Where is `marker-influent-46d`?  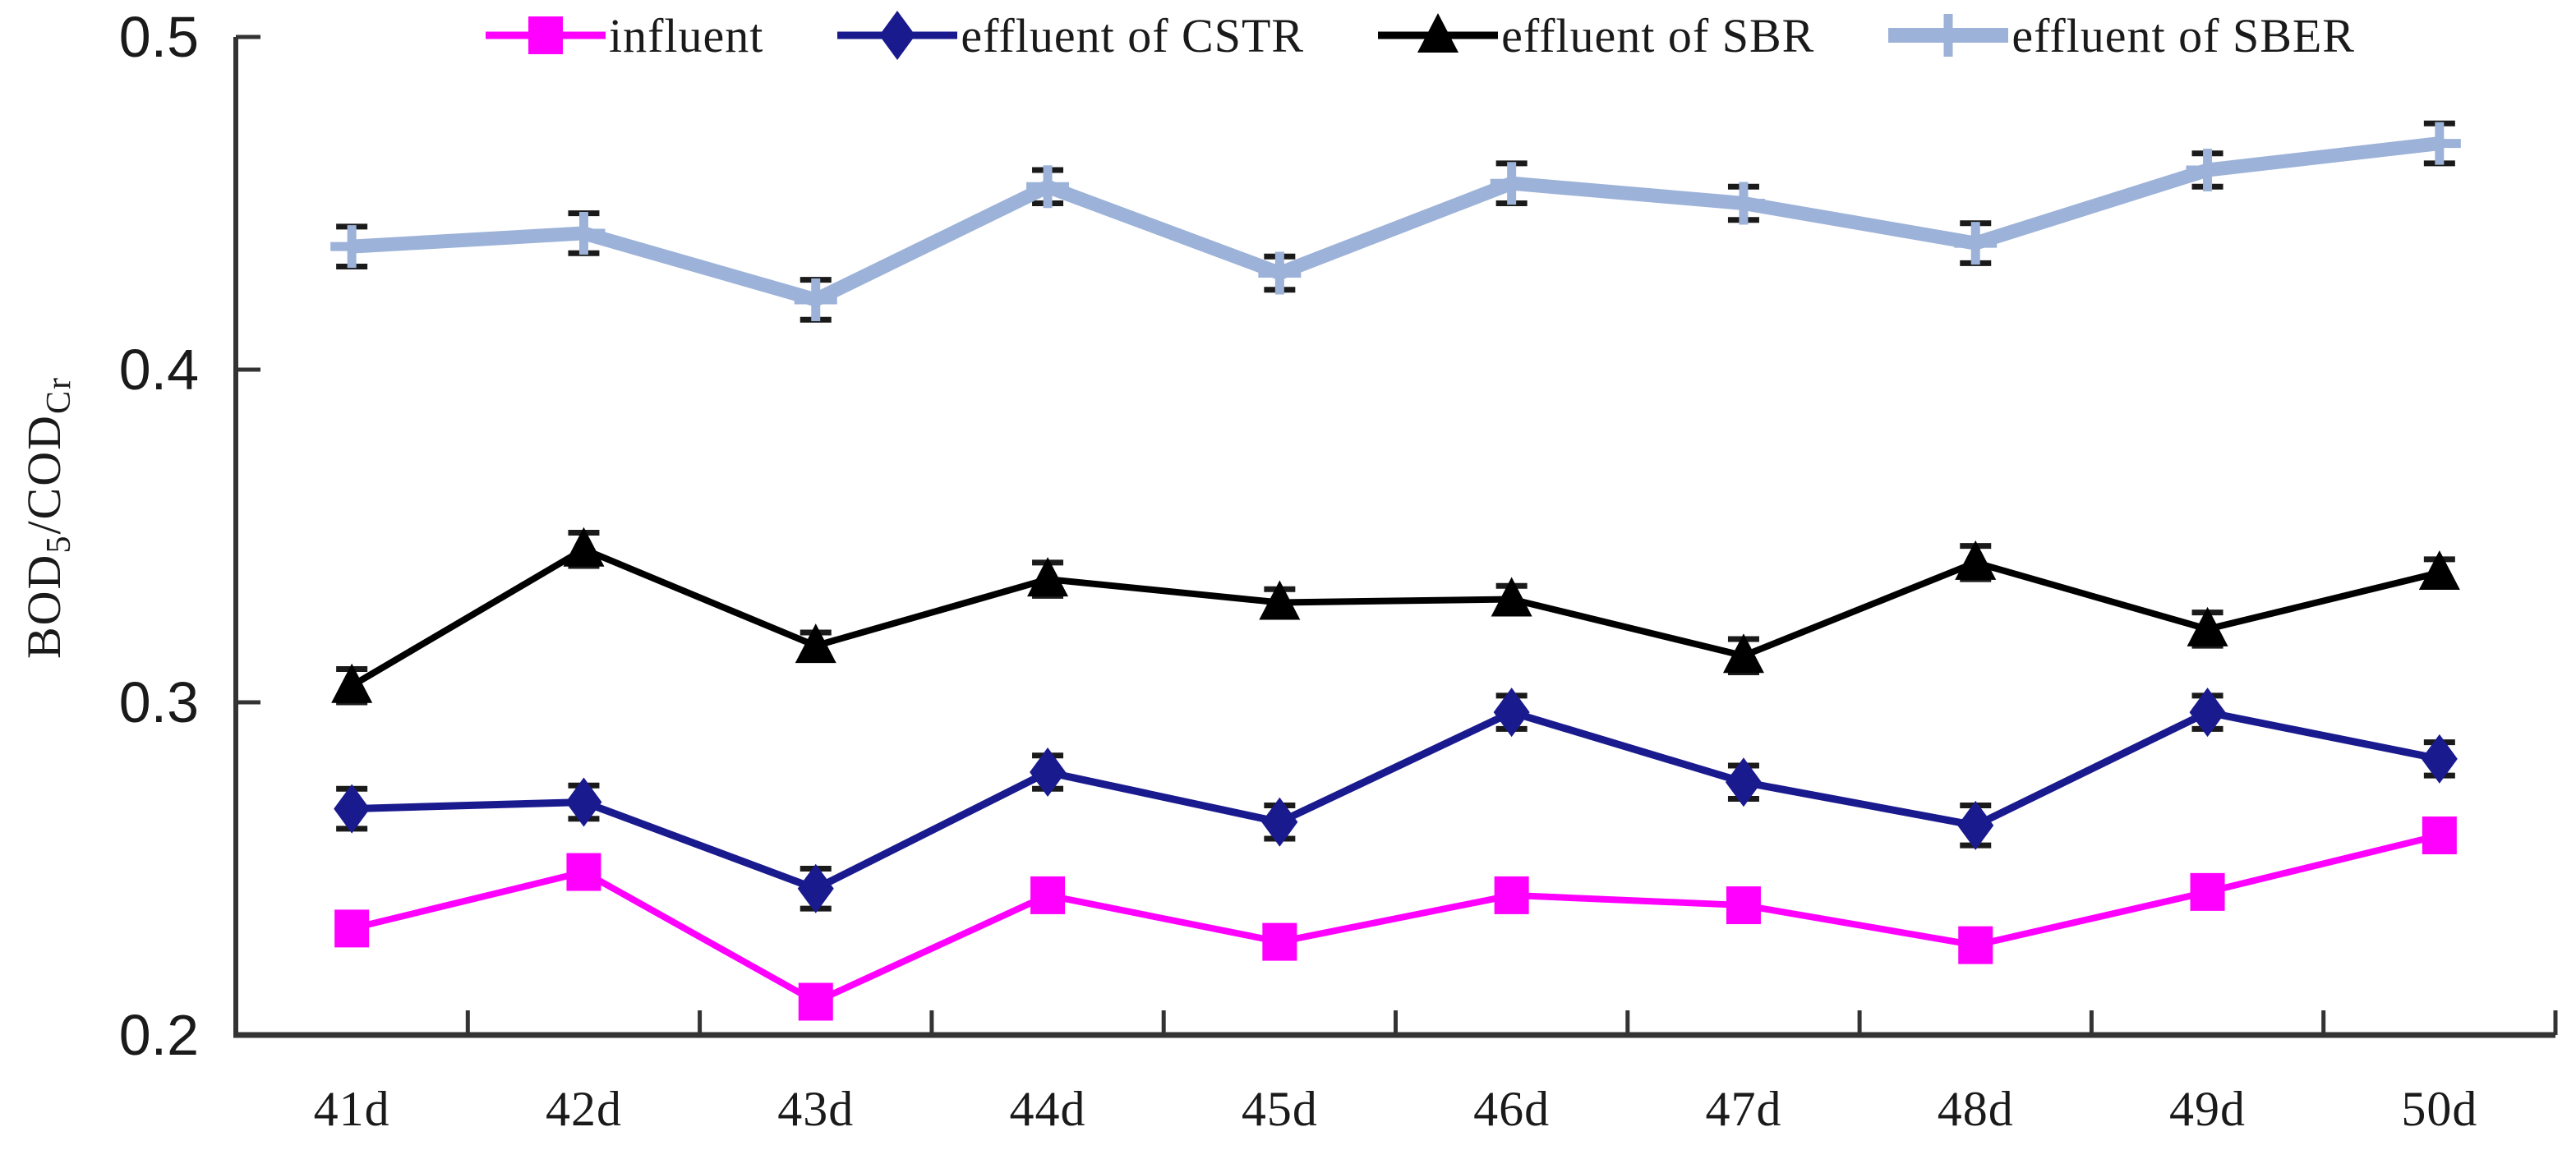
marker-influent-46d is located at coordinates (1511, 895).